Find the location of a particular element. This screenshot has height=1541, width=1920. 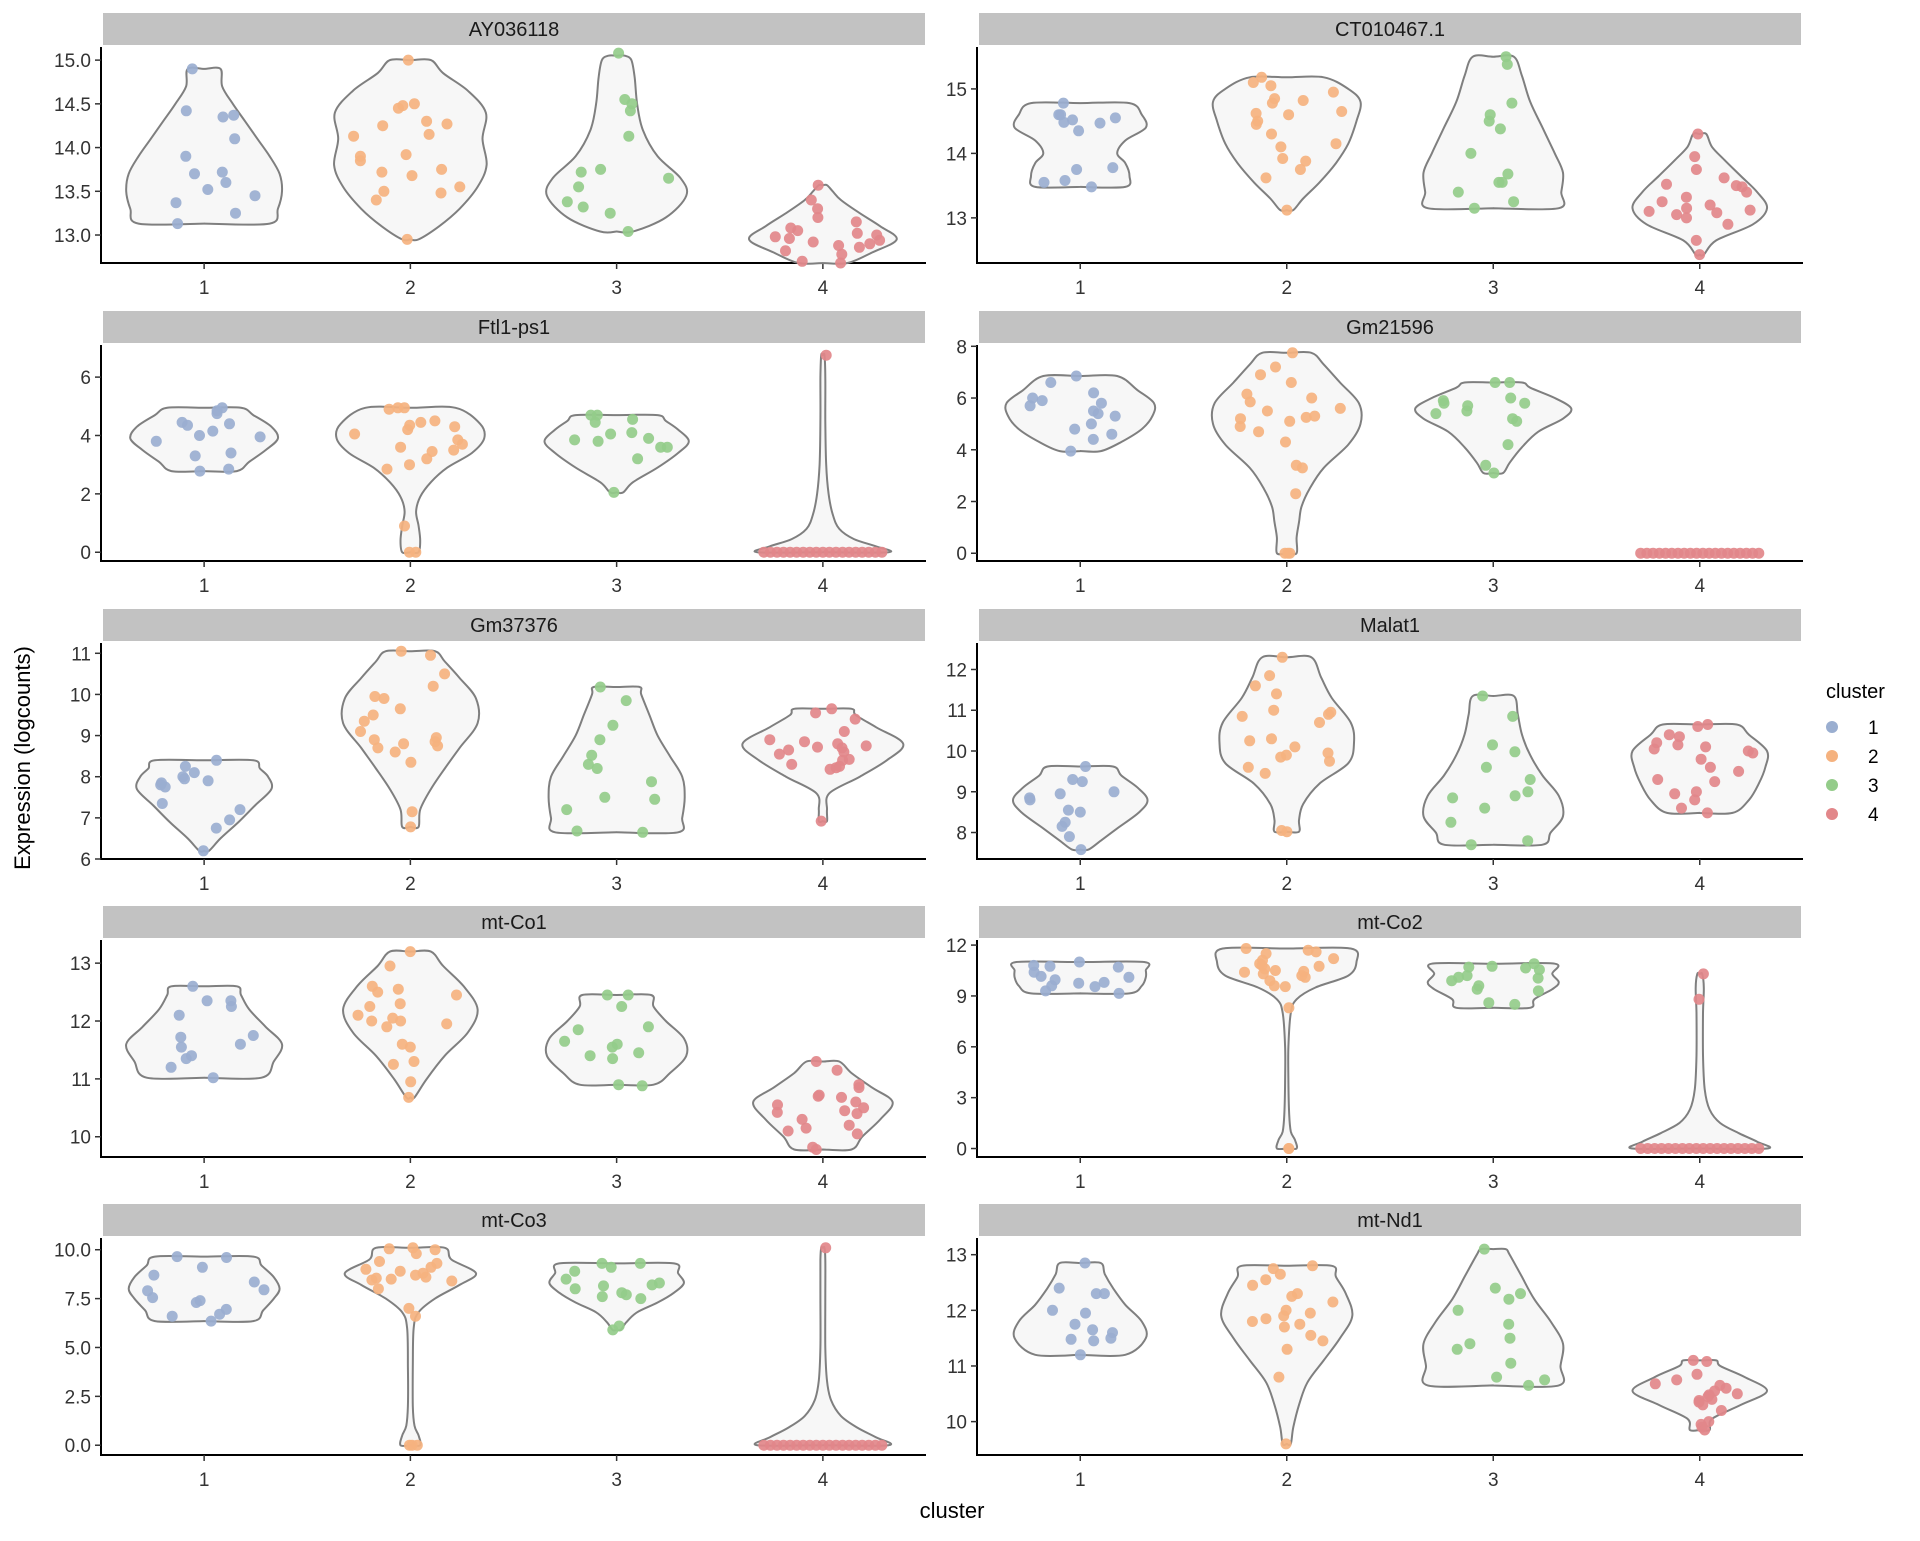

facet-title: AY036118 is located at coordinates (514, 30).